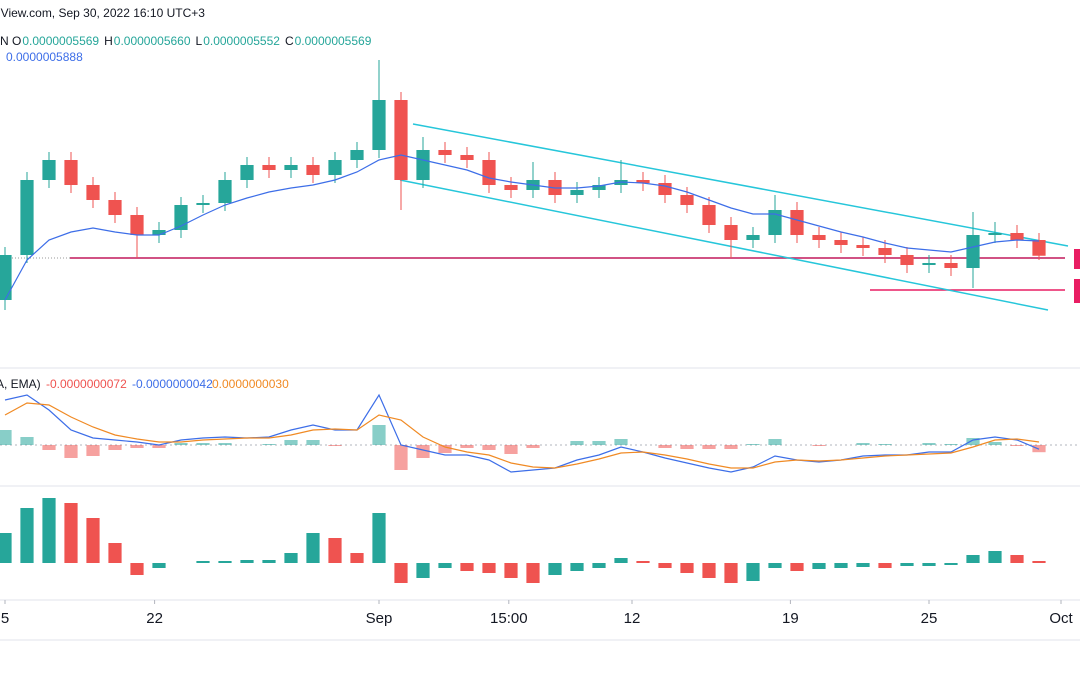 The image size is (1080, 675). I want to click on macd-line-value: -0.0000000042, so click(172, 384).